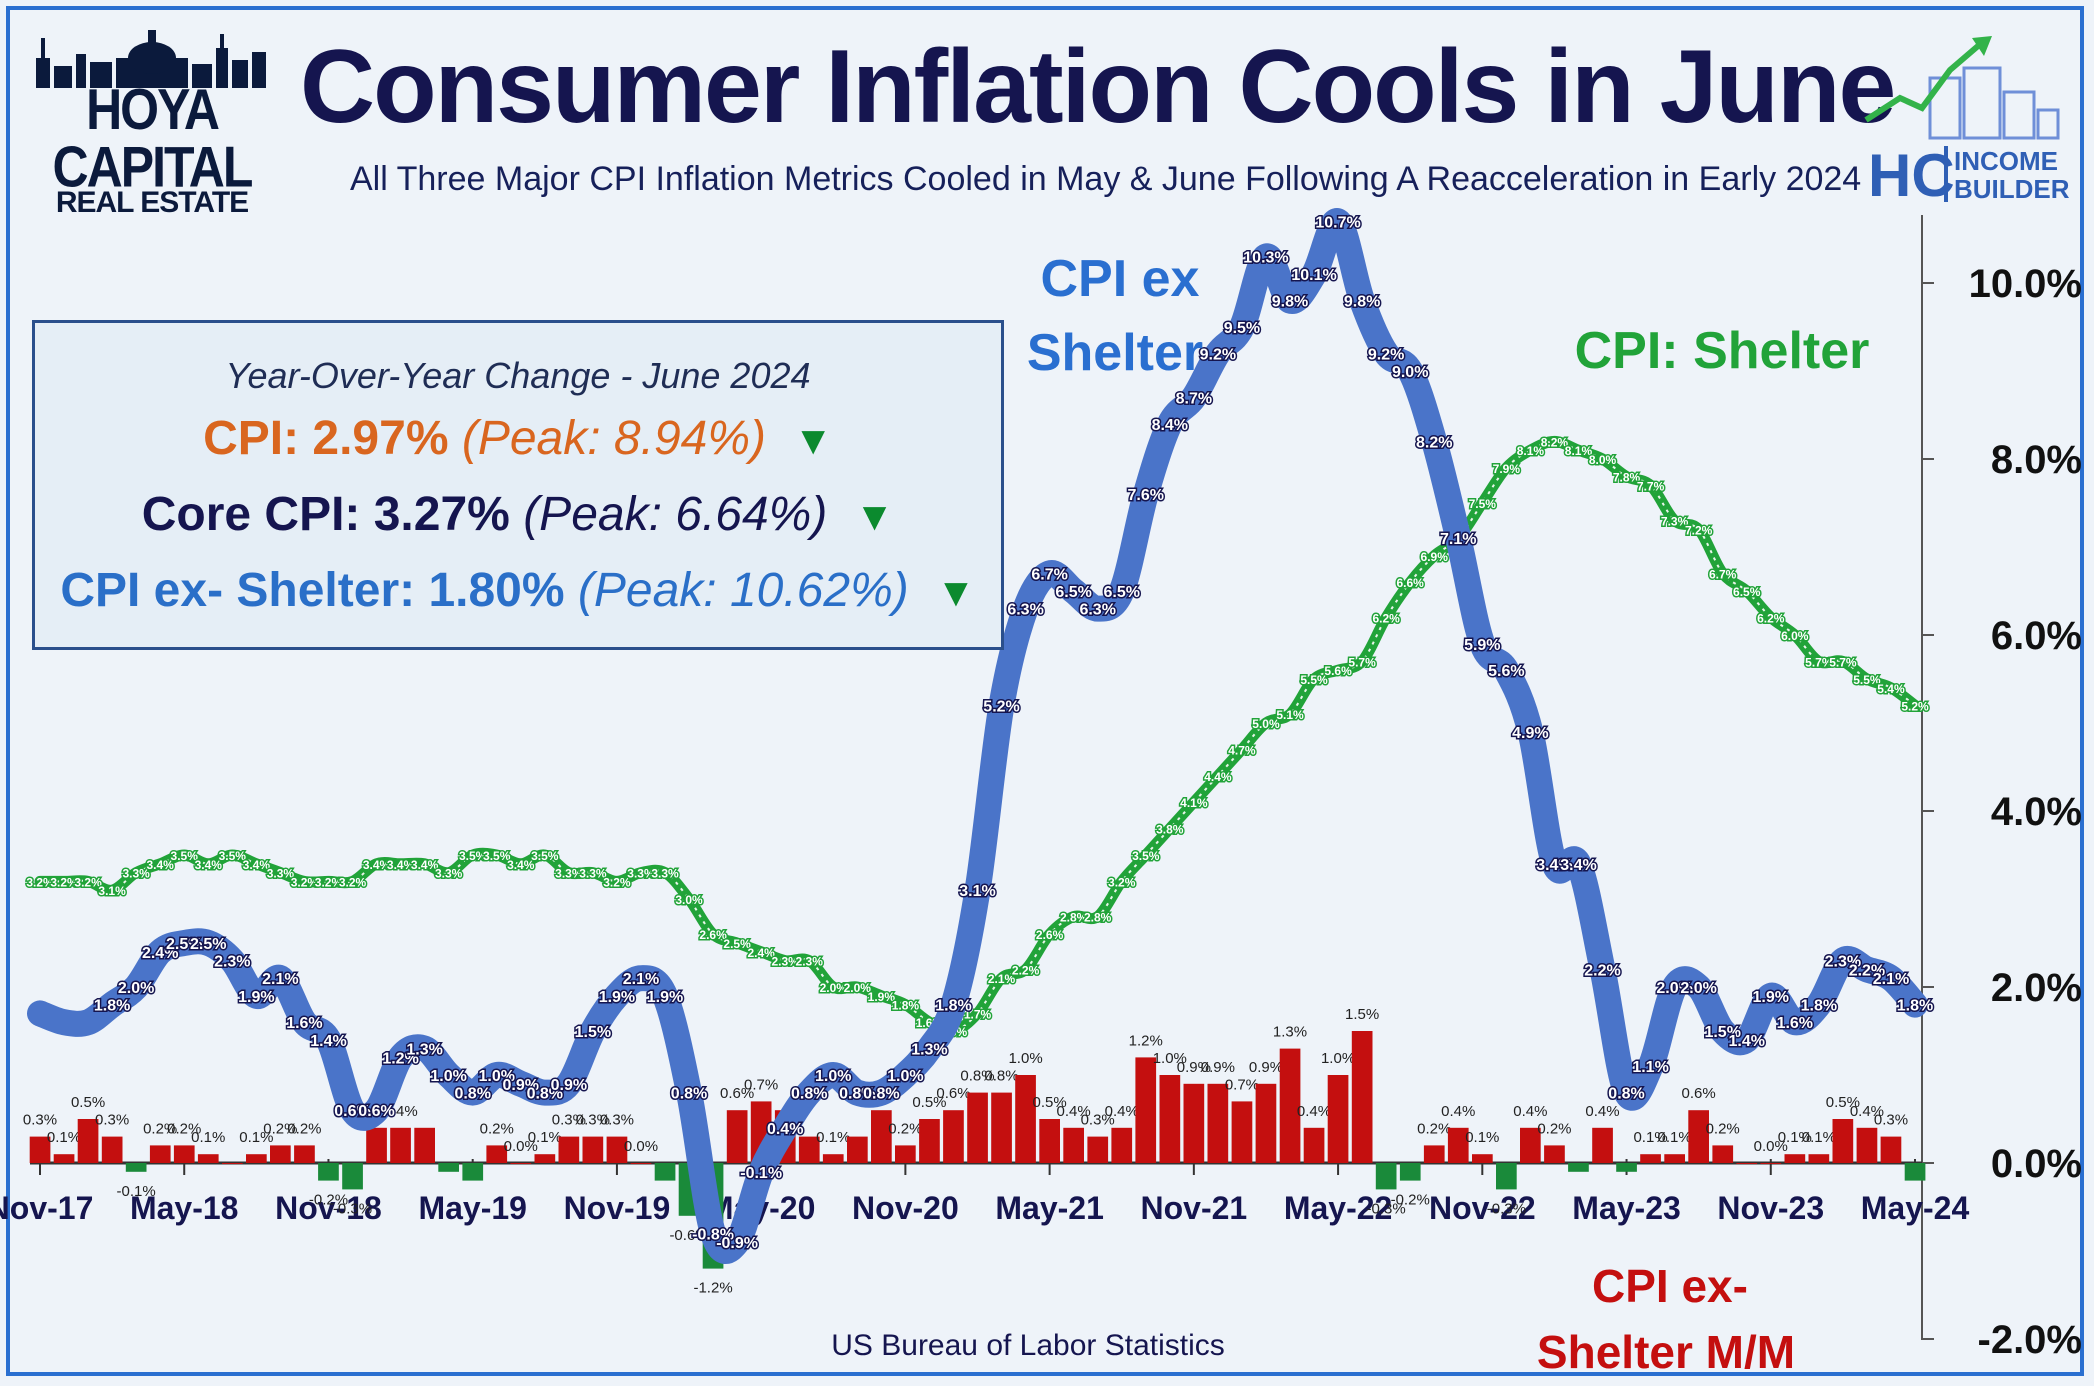 This screenshot has height=1386, width=2094. What do you see at coordinates (1410, 372) in the screenshot?
I see `ex-shelter-data-label: 9.0%` at bounding box center [1410, 372].